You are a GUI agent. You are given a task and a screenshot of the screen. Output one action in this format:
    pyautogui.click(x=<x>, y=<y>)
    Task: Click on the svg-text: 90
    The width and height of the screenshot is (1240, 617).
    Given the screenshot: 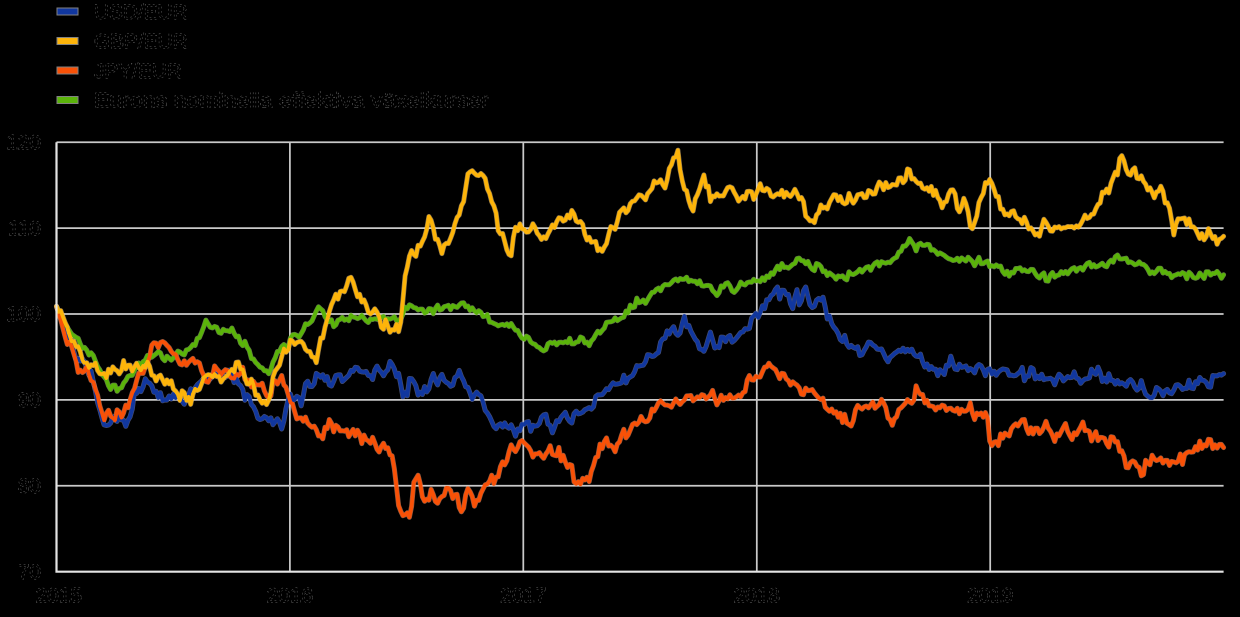 What is the action you would take?
    pyautogui.click(x=29, y=400)
    